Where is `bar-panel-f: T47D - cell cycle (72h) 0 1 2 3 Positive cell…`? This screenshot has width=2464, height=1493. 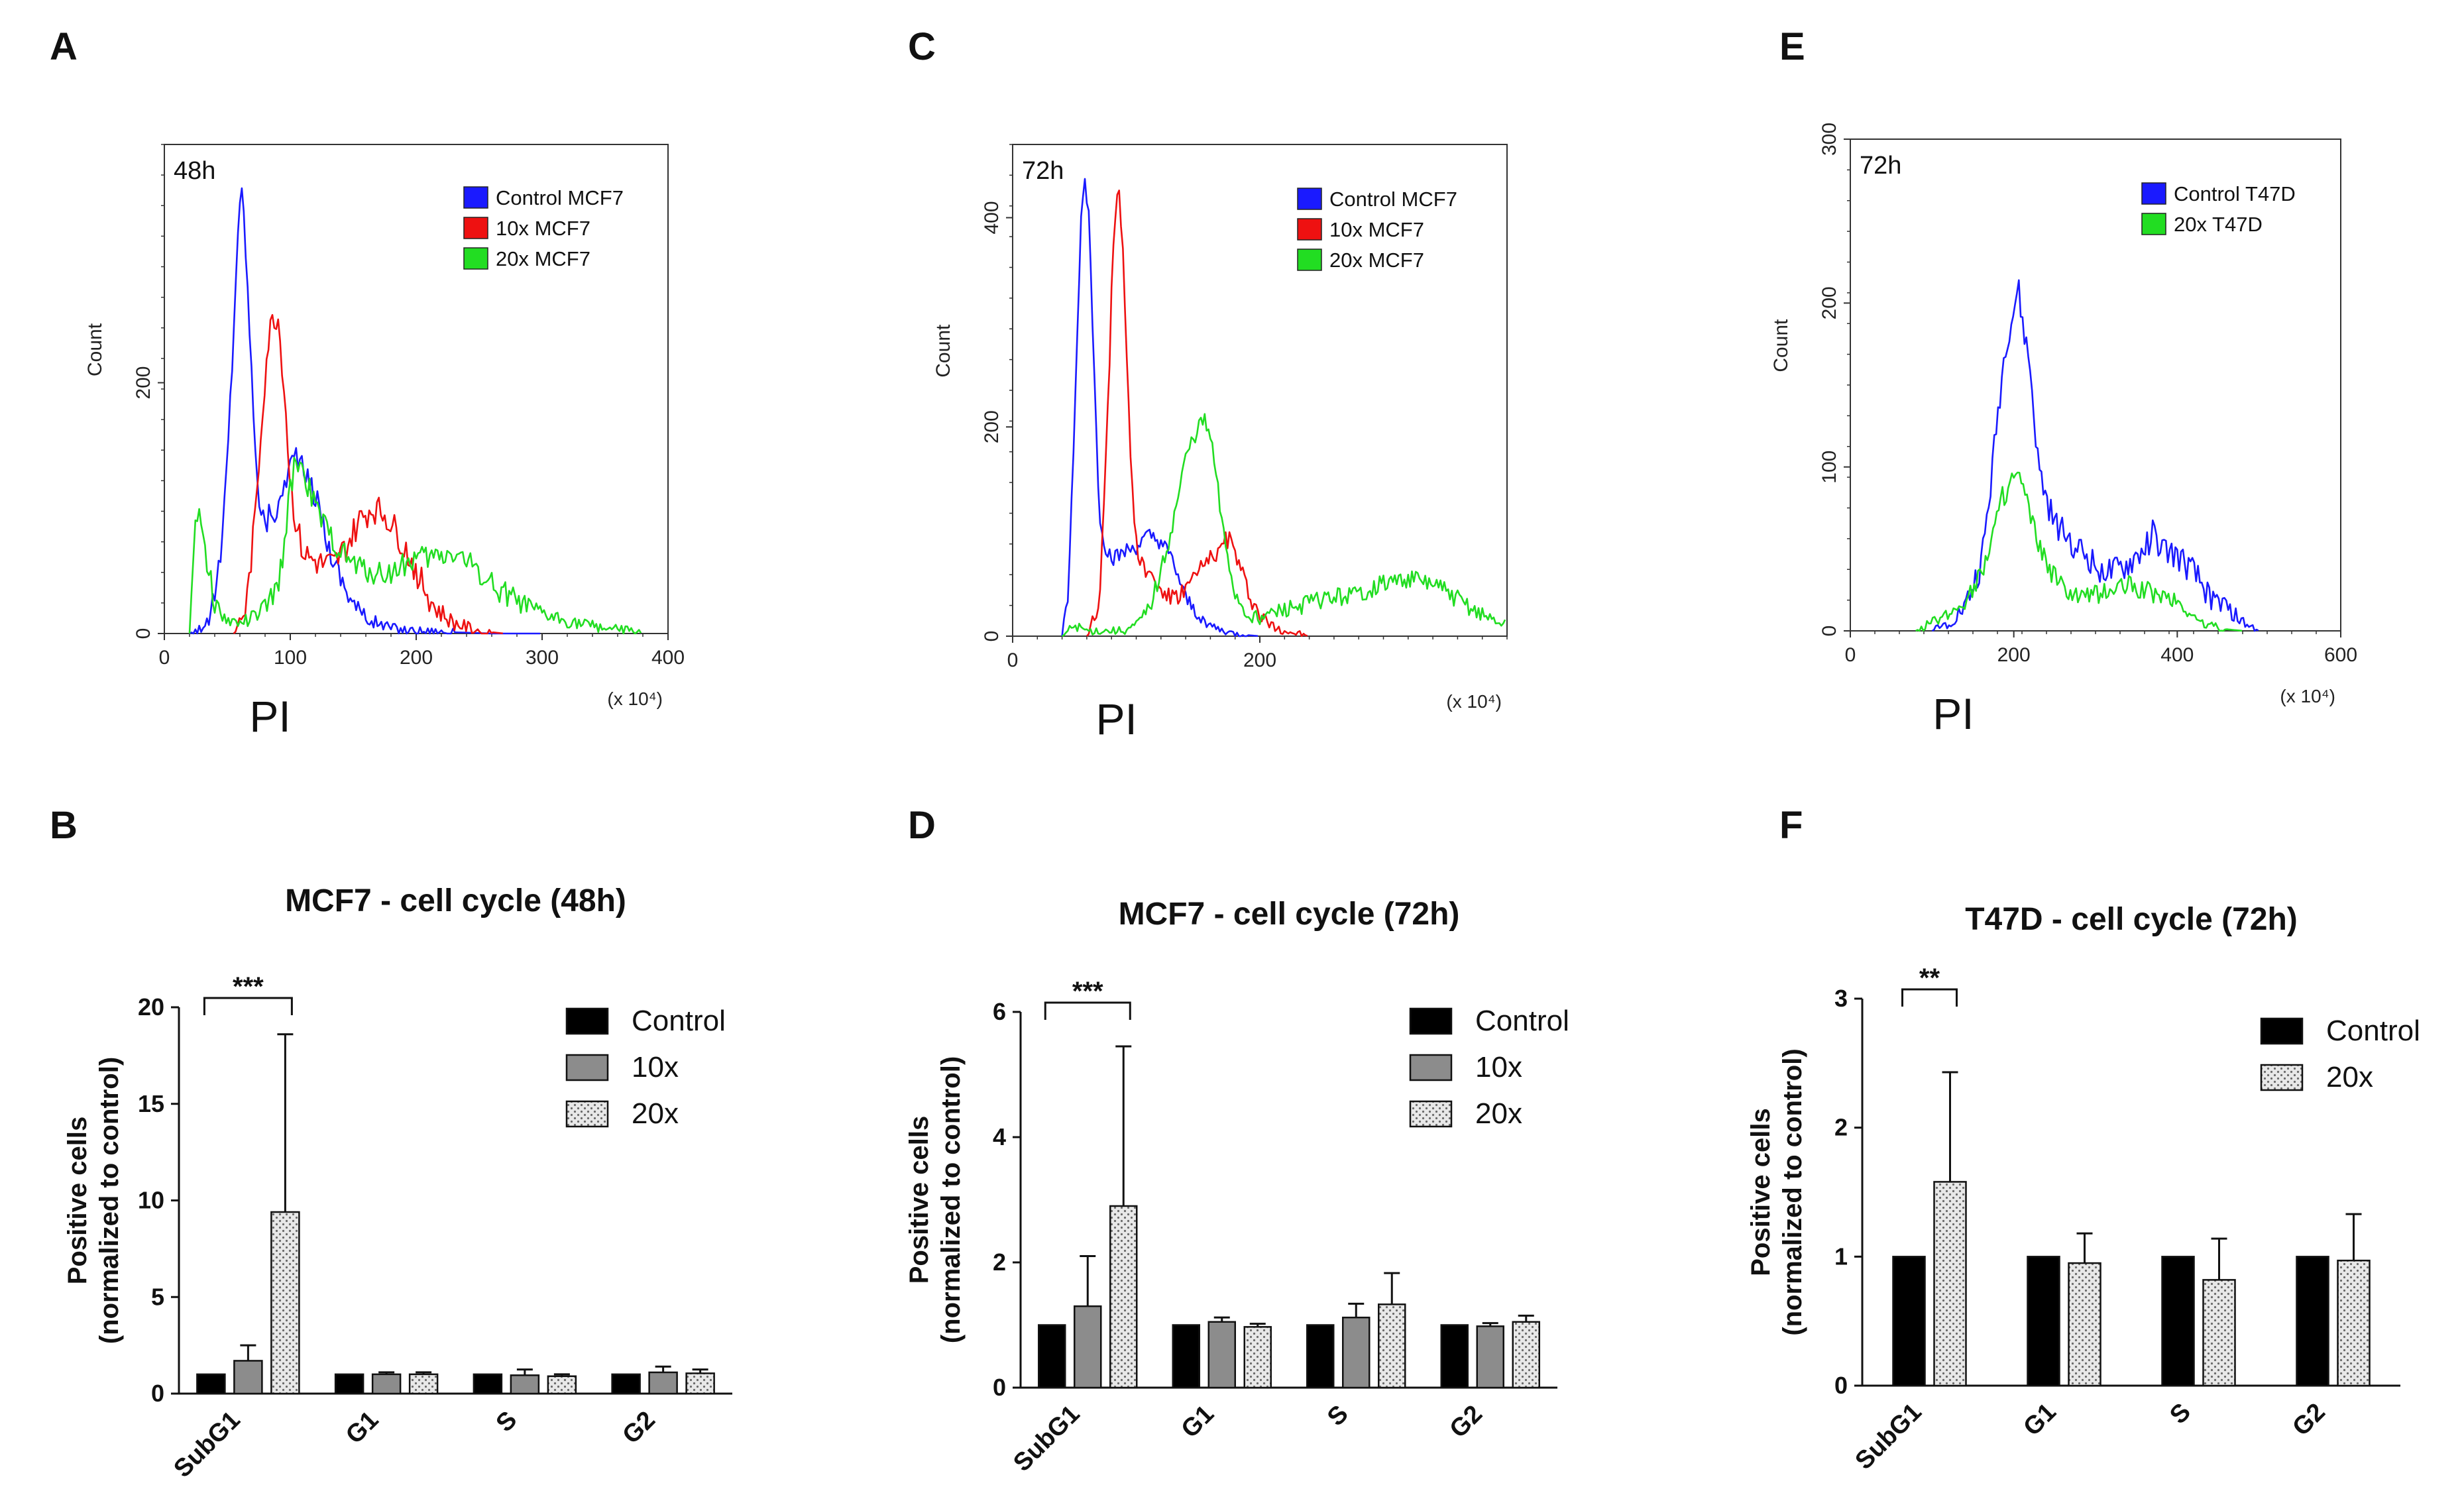 bar-panel-f: T47D - cell cycle (72h) 0 1 2 3 Positive cell… is located at coordinates (2083, 1188).